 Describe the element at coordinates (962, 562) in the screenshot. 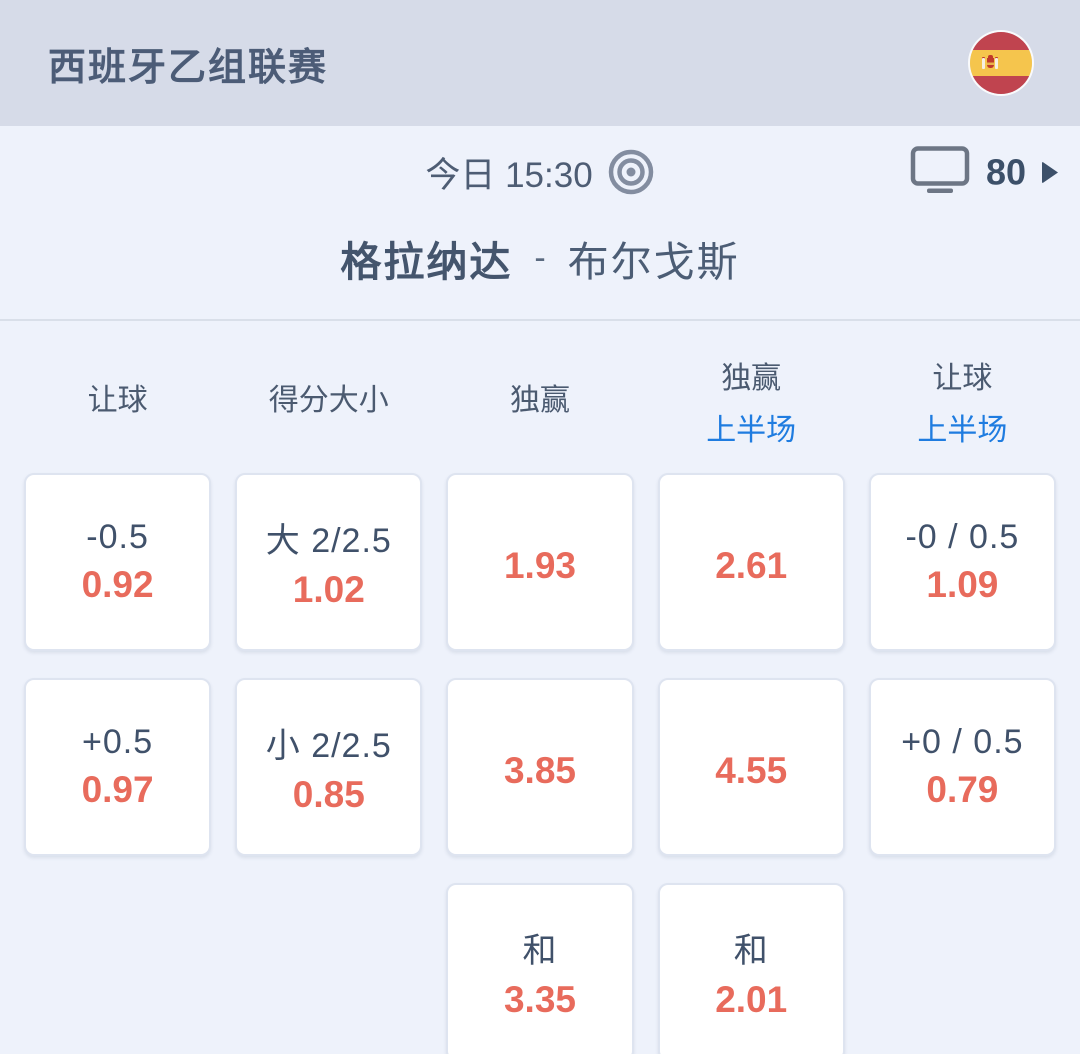

I see `odds-cell-handicap-fh-home: -0 / 0.5 1.09` at that location.